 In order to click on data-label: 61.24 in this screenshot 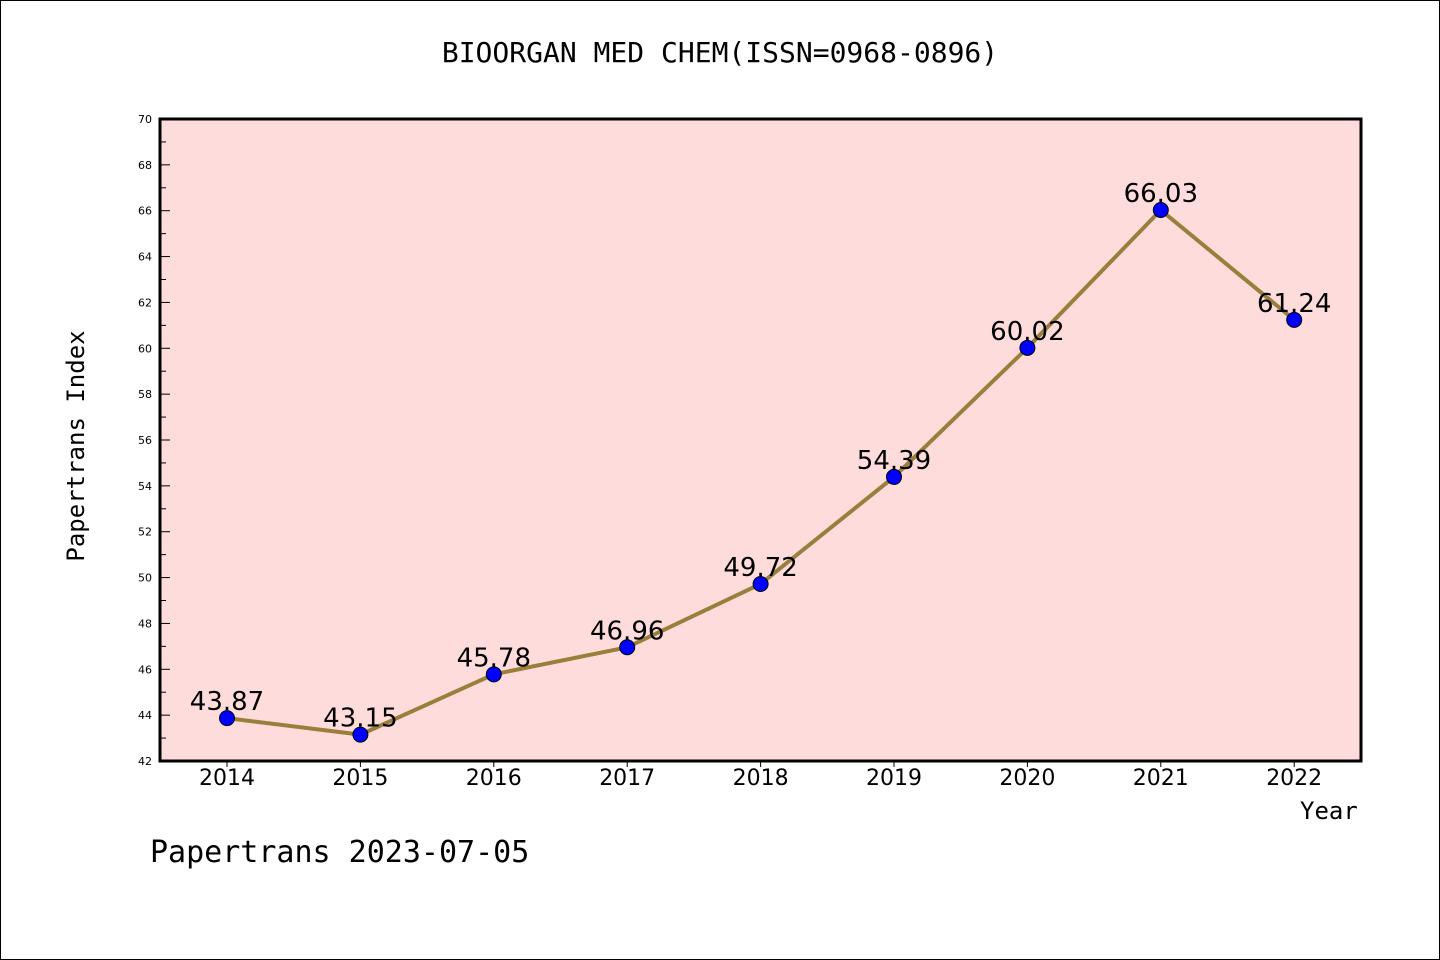, I will do `click(1294, 304)`.